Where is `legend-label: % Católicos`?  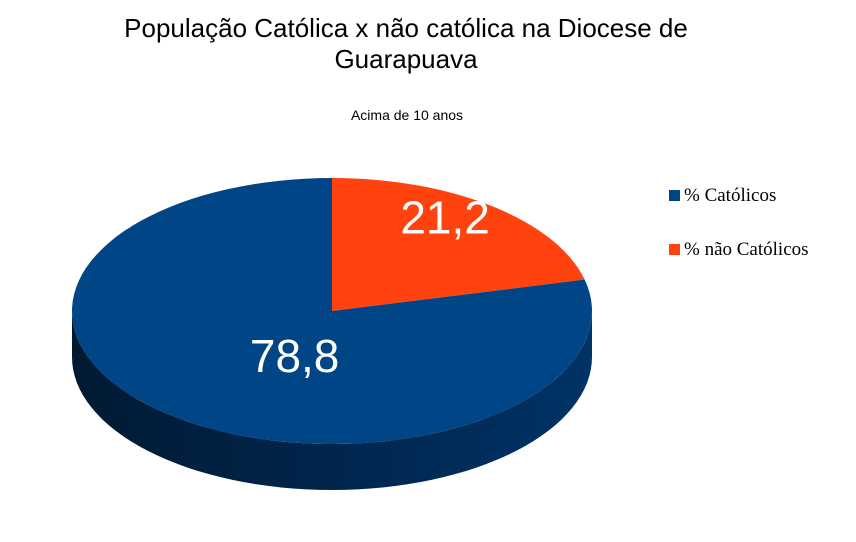 legend-label: % Católicos is located at coordinates (730, 195).